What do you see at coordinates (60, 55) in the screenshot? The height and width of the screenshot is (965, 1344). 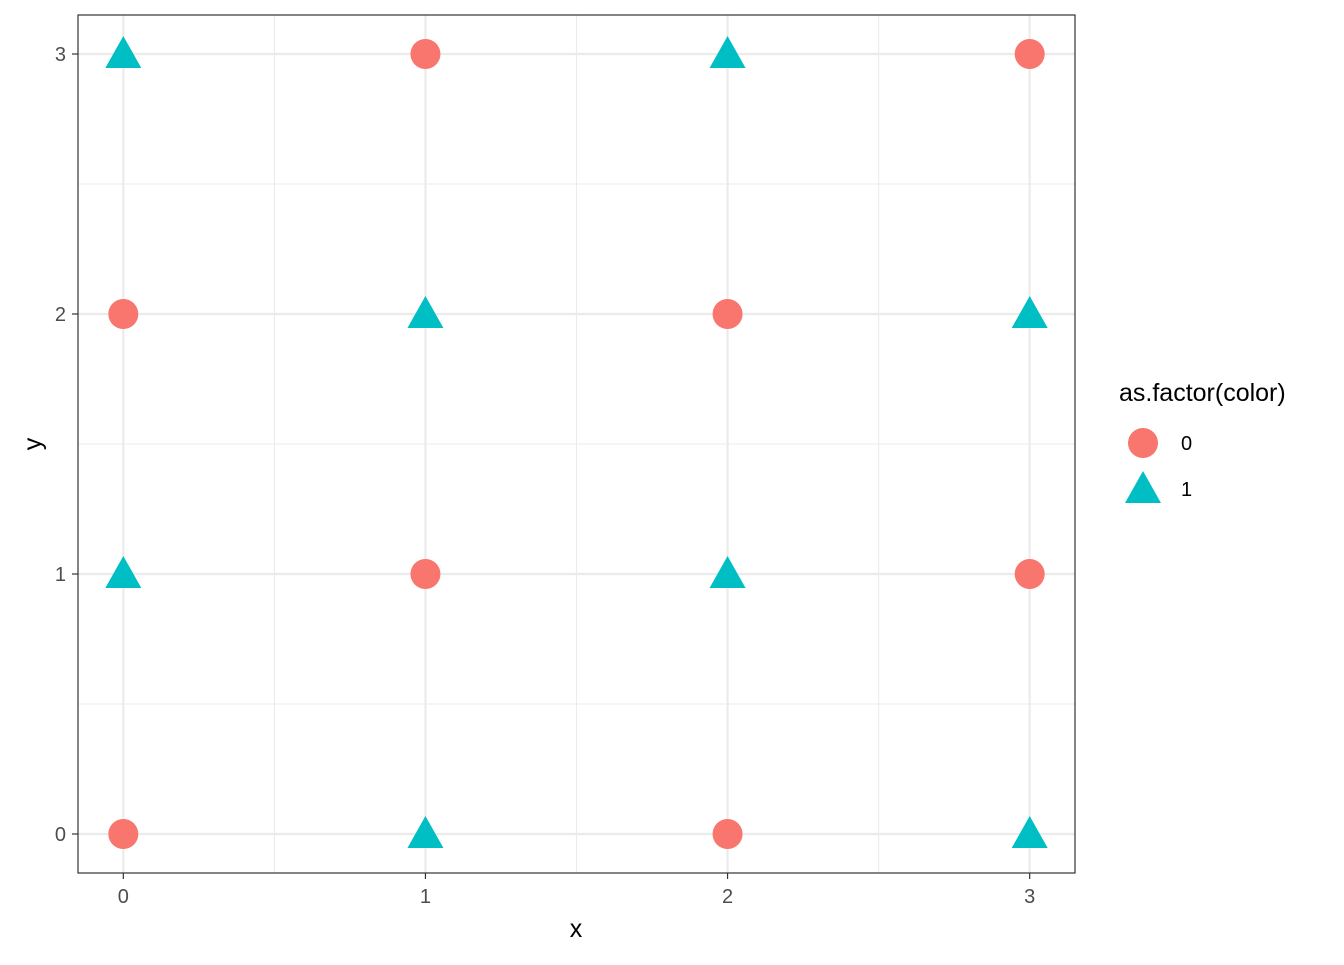 I see `y-tick-label: 3` at bounding box center [60, 55].